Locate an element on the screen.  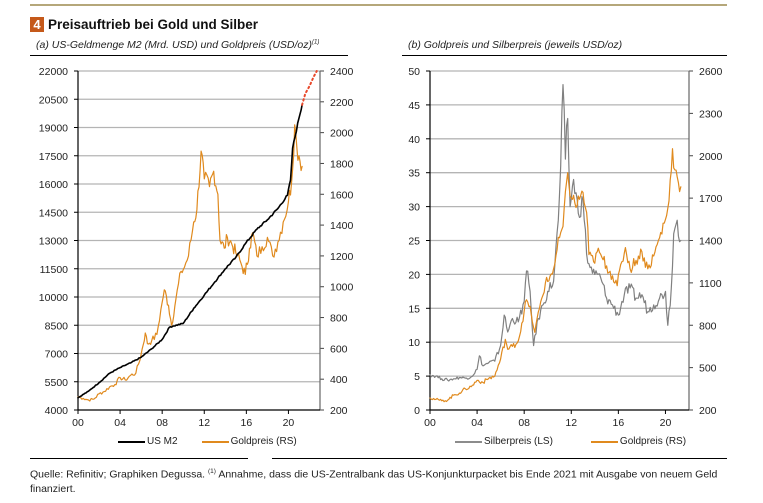
left-axis-tick-label: 4000 is located at coordinates (57, 411).